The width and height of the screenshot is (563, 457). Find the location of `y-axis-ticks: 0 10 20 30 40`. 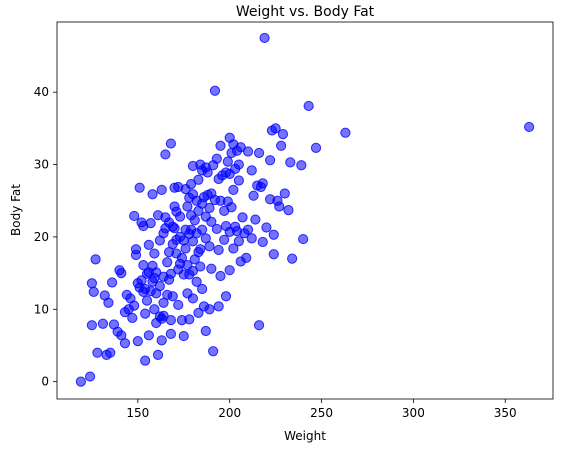

y-axis-ticks: 0 10 20 30 40 is located at coordinates (45, 237).